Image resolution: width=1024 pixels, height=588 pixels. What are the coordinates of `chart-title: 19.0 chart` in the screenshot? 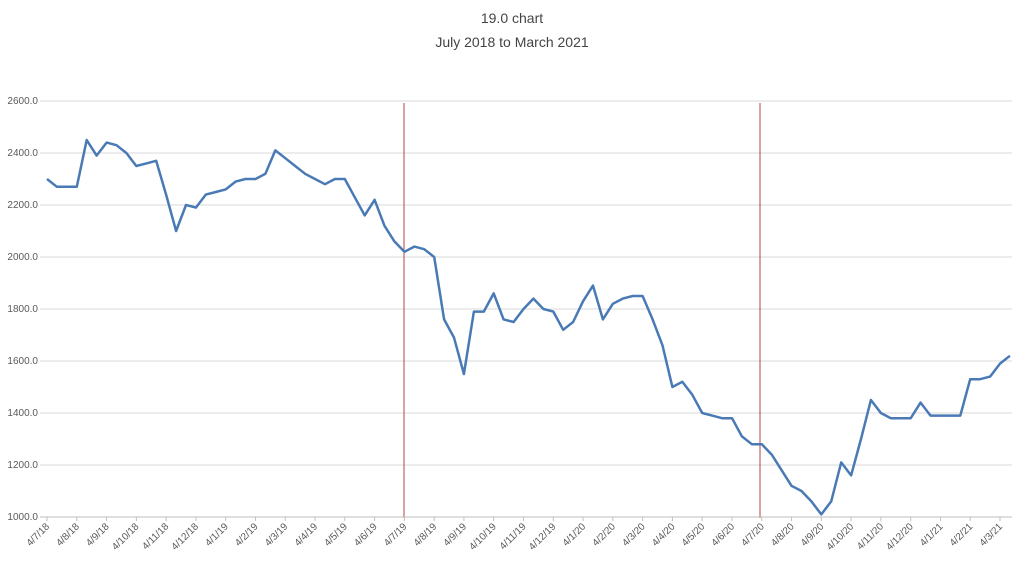 It's located at (512, 18).